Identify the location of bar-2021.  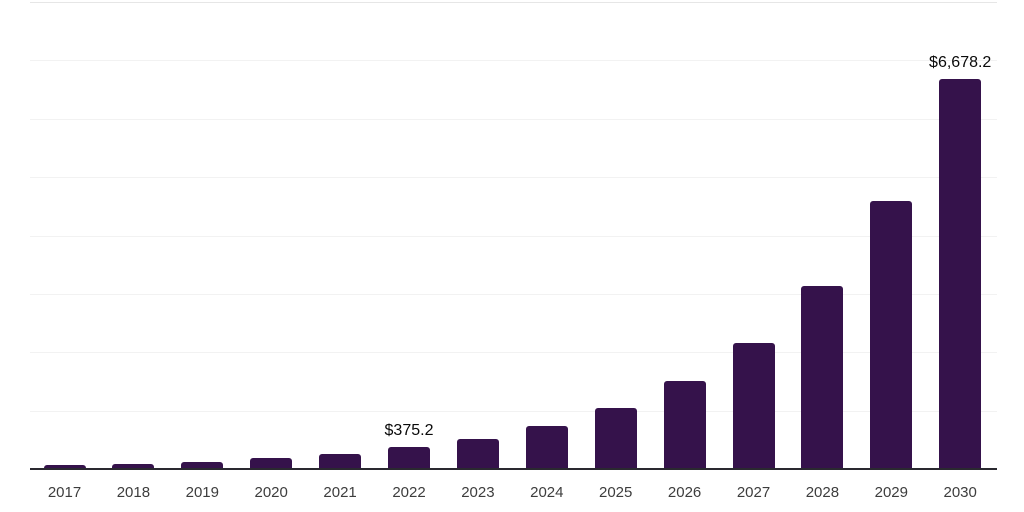
(340, 461).